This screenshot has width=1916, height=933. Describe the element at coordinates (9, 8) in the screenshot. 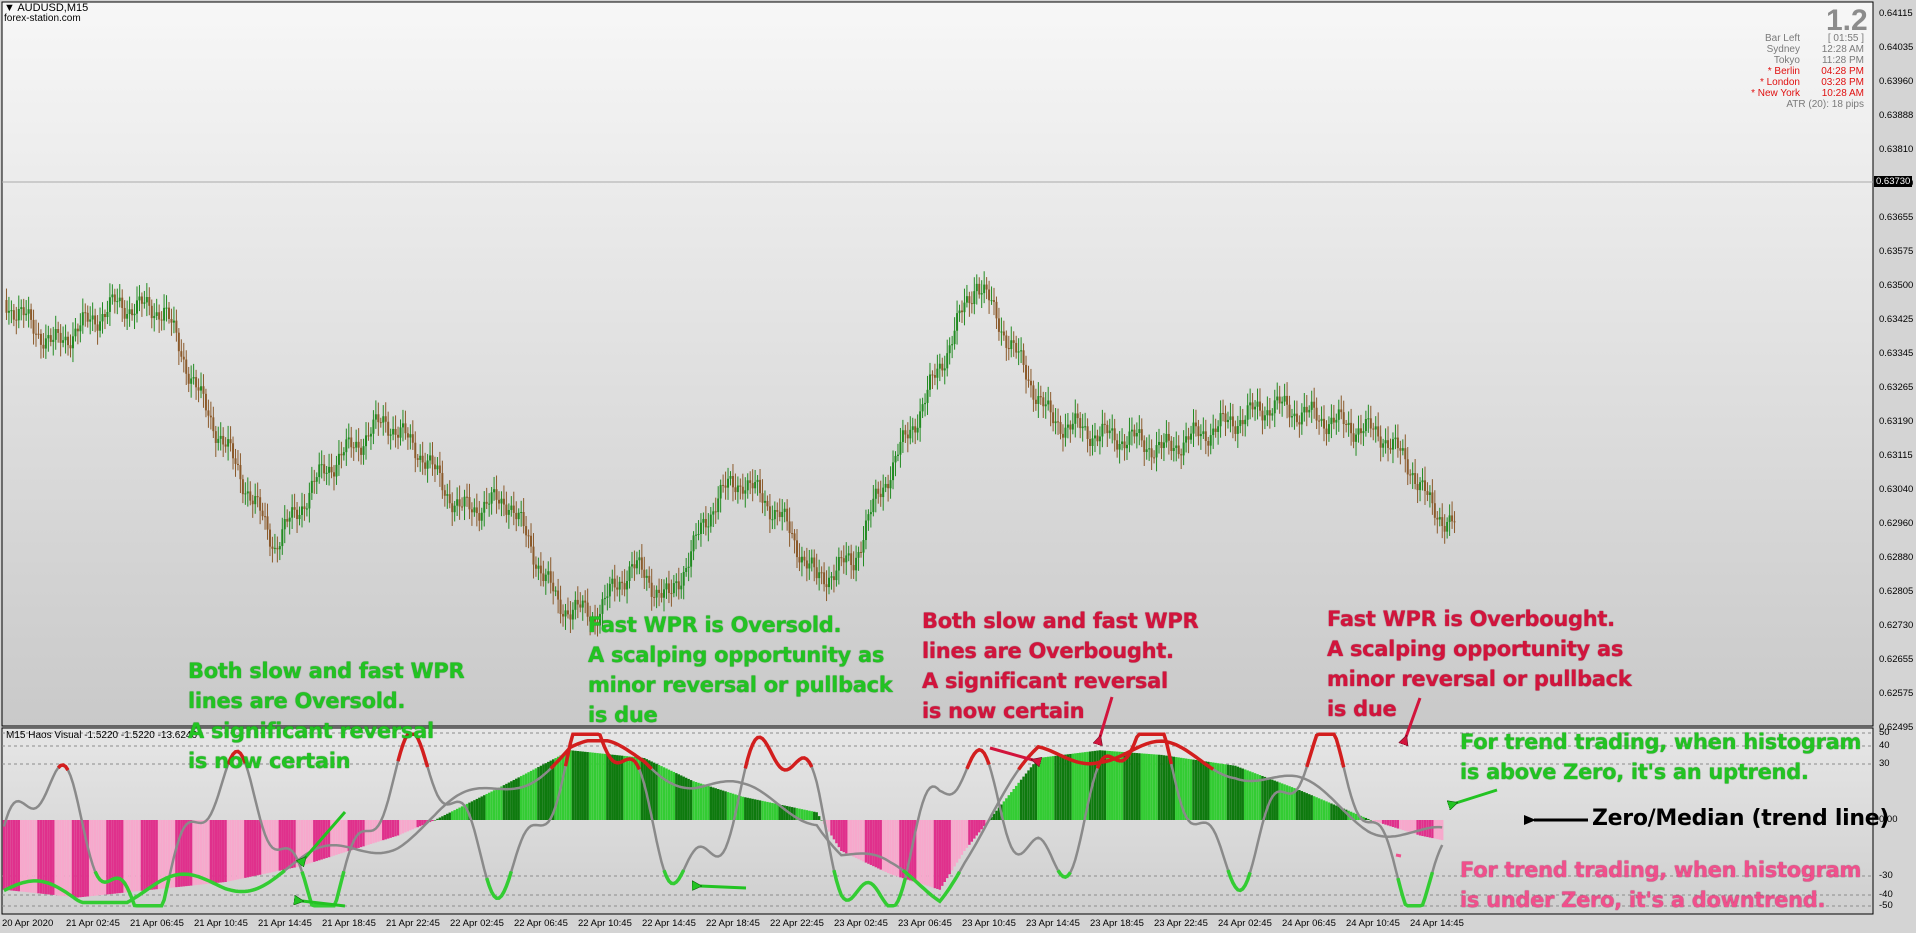

I see `dropdown-arrow-icon: ▼` at that location.